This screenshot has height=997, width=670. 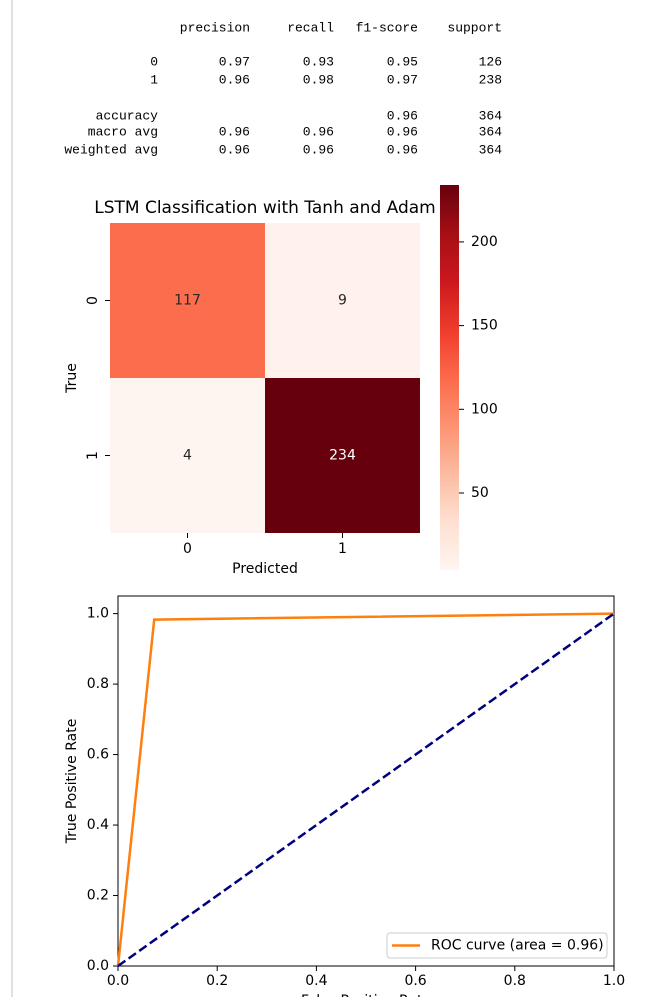 What do you see at coordinates (93, 455) in the screenshot?
I see `y-tick-label: 1` at bounding box center [93, 455].